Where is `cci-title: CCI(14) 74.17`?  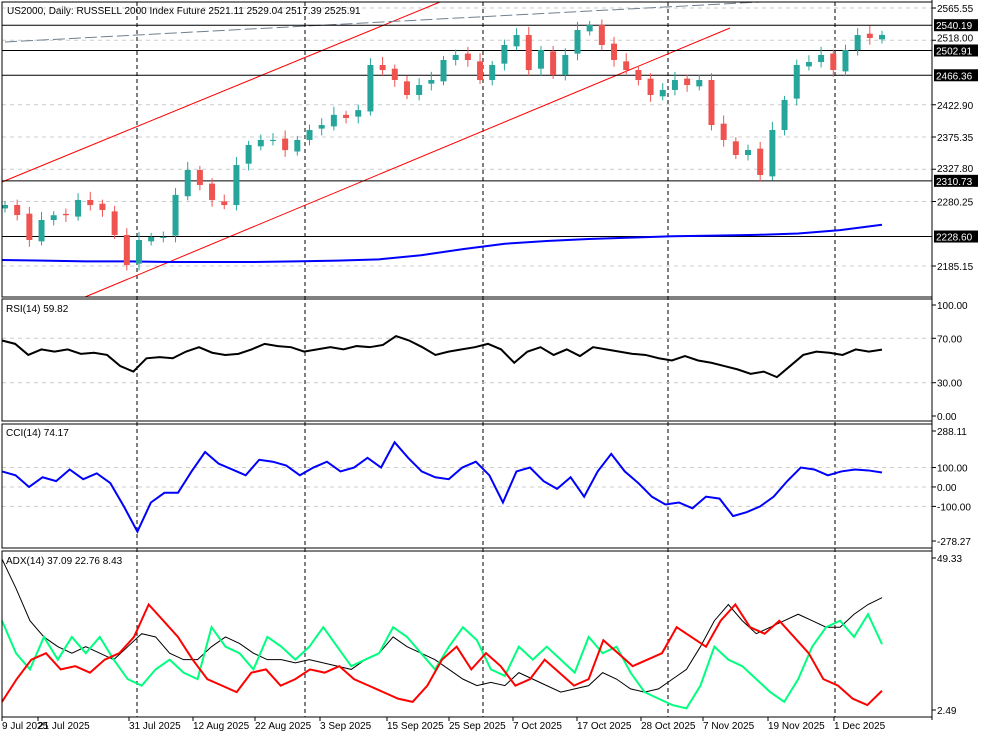 cci-title: CCI(14) 74.17 is located at coordinates (37, 433).